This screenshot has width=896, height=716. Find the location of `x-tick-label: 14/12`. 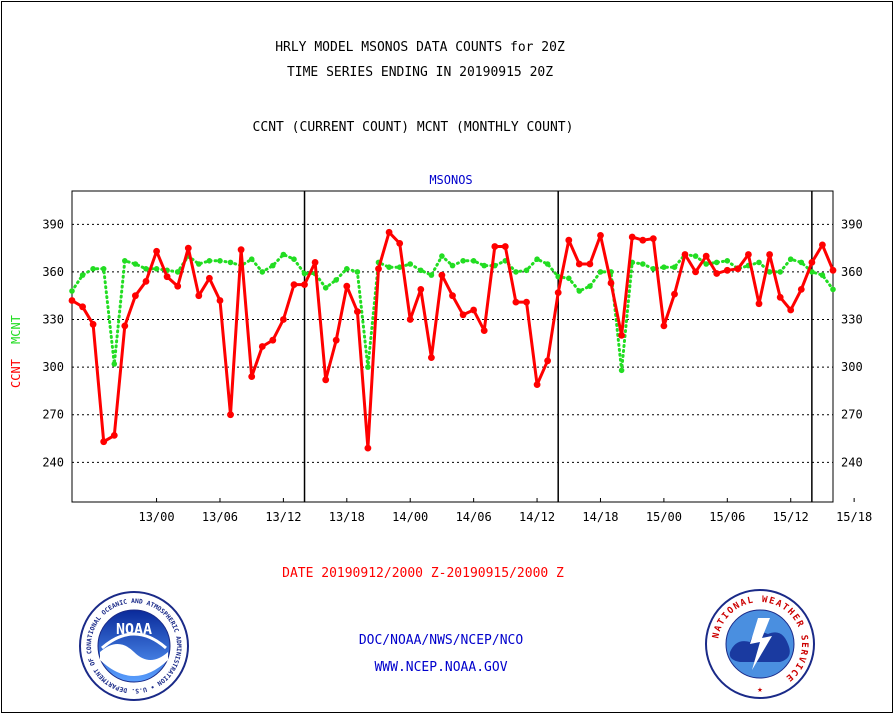

x-tick-label: 14/12 is located at coordinates (537, 517).